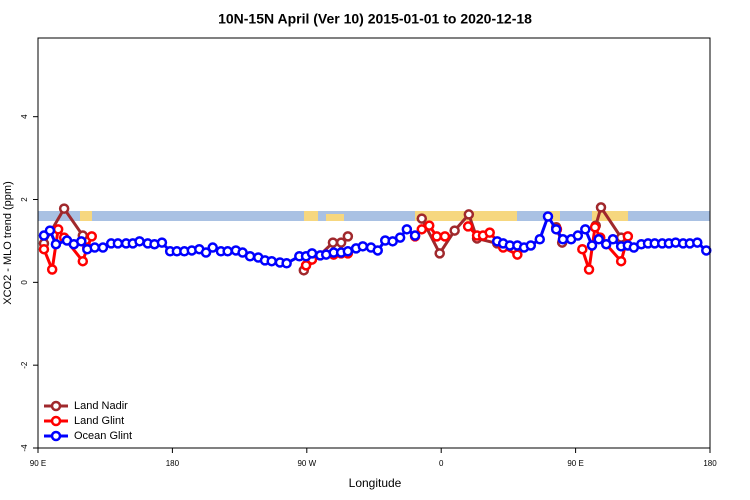 The width and height of the screenshot is (750, 500). I want to click on y-tick-label: -2, so click(24, 365).